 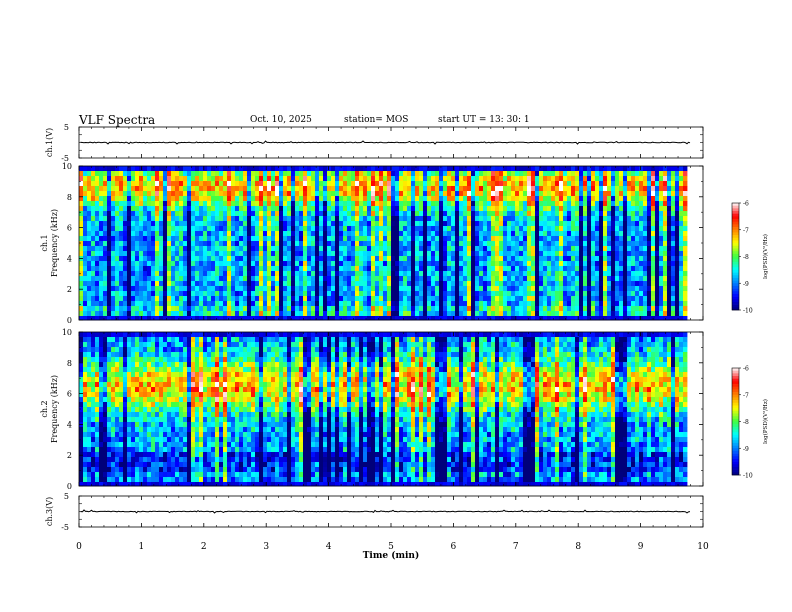 What do you see at coordinates (735, 277) in the screenshot?
I see `colorbar-segment` at bounding box center [735, 277].